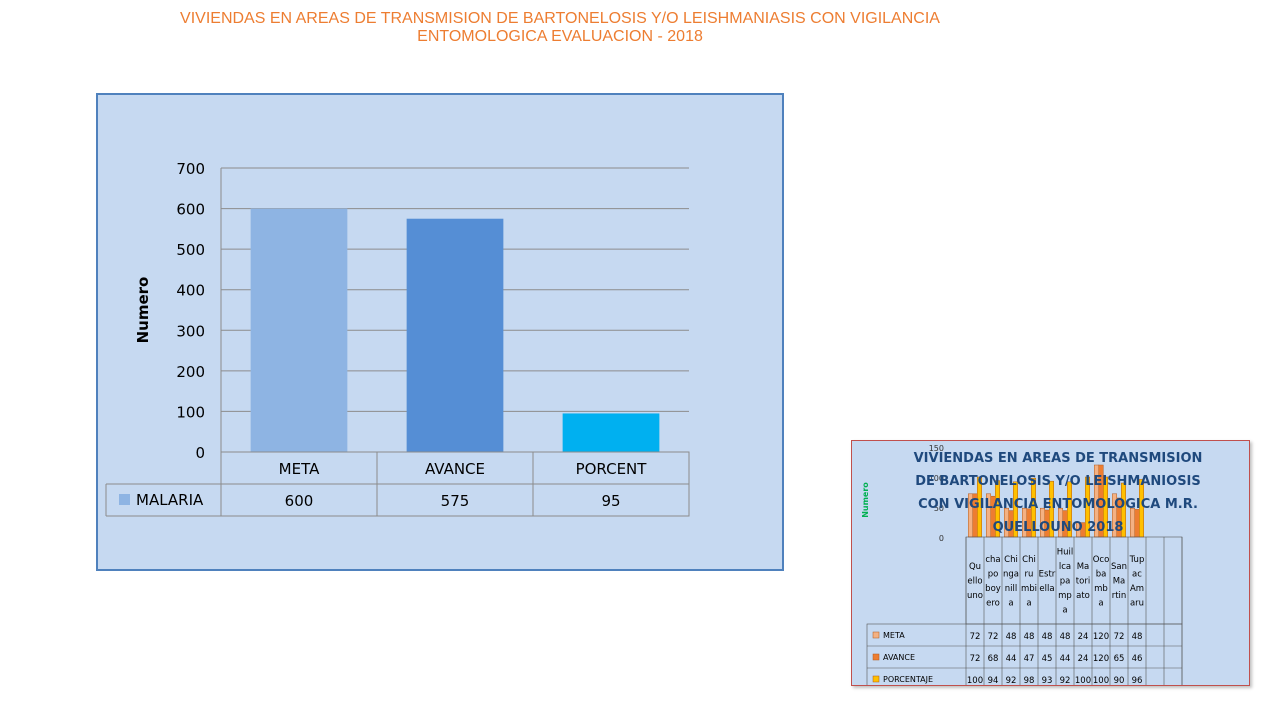 This screenshot has height=720, width=1280. I want to click on small-x-category-line: rtin, so click(1119, 596).